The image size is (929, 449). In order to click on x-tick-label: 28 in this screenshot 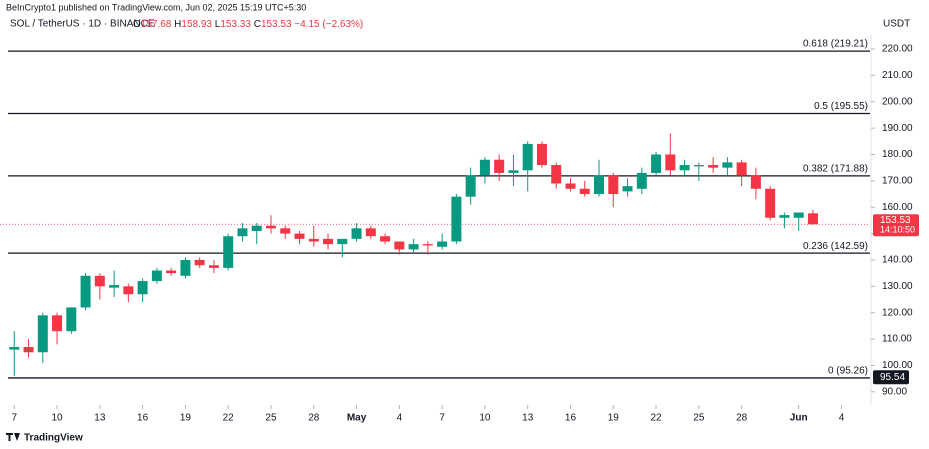, I will do `click(742, 418)`.